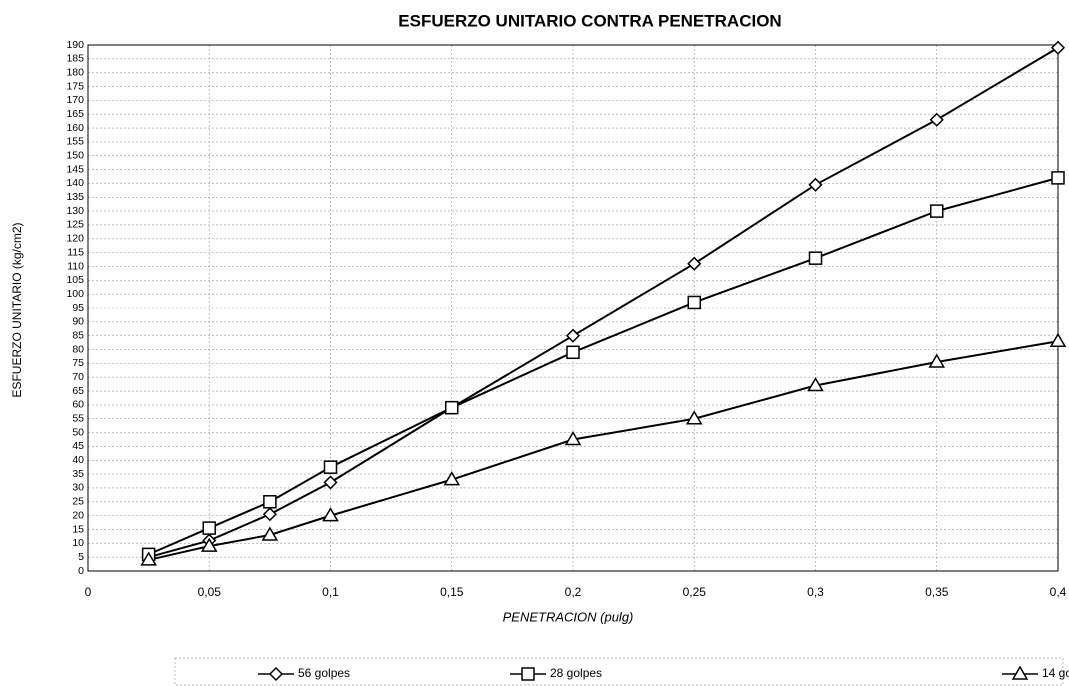  What do you see at coordinates (75, 142) in the screenshot?
I see `y-tick-label: 155` at bounding box center [75, 142].